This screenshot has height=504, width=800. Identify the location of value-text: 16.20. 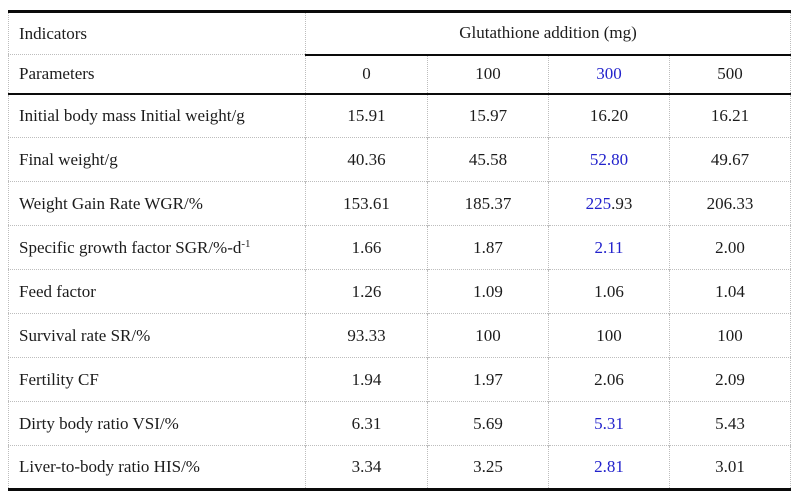
(609, 115).